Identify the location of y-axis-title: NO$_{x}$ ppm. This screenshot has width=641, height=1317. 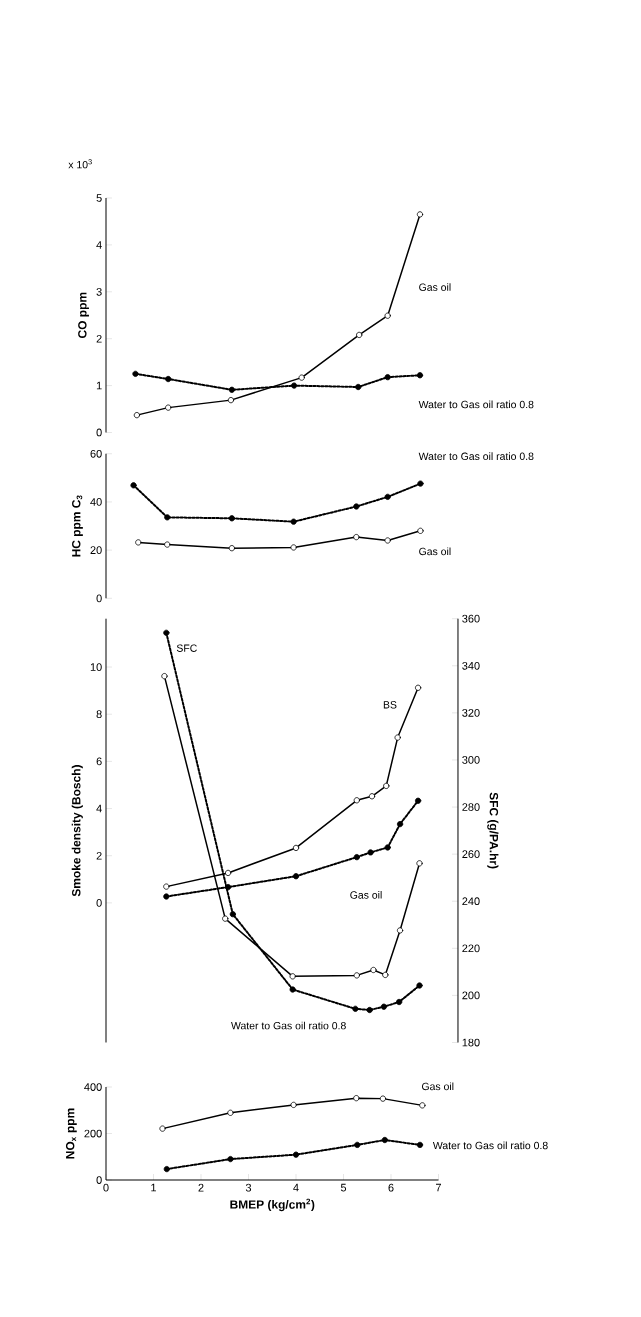
(71, 1133).